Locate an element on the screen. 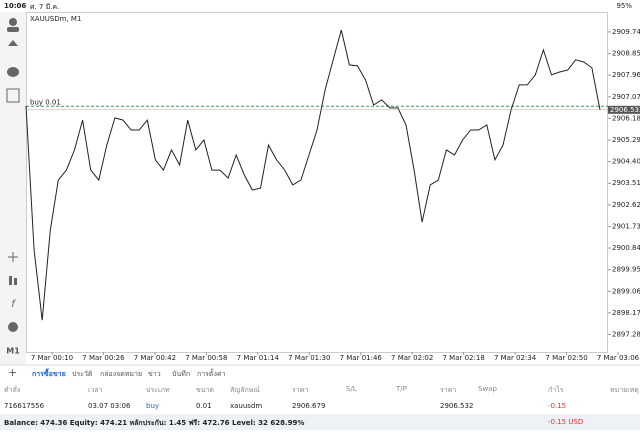 The width and height of the screenshot is (640, 447). cell: buy is located at coordinates (153, 406).